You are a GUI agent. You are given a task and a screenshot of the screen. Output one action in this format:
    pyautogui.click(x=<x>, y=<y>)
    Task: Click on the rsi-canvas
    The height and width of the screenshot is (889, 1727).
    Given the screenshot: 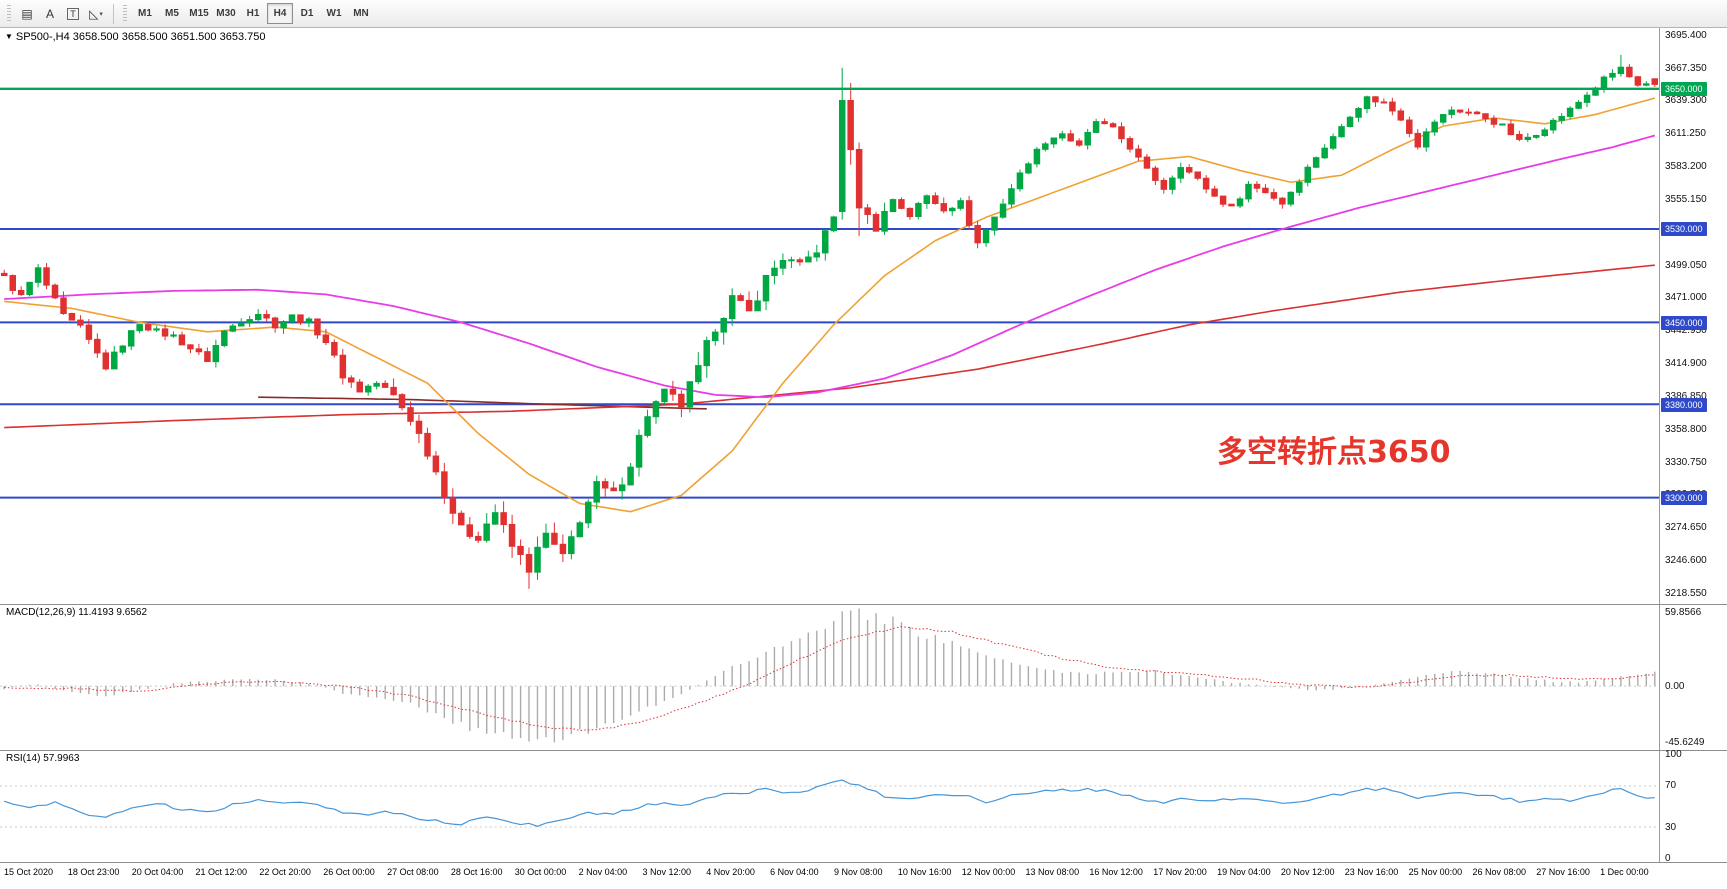 What is the action you would take?
    pyautogui.click(x=829, y=806)
    